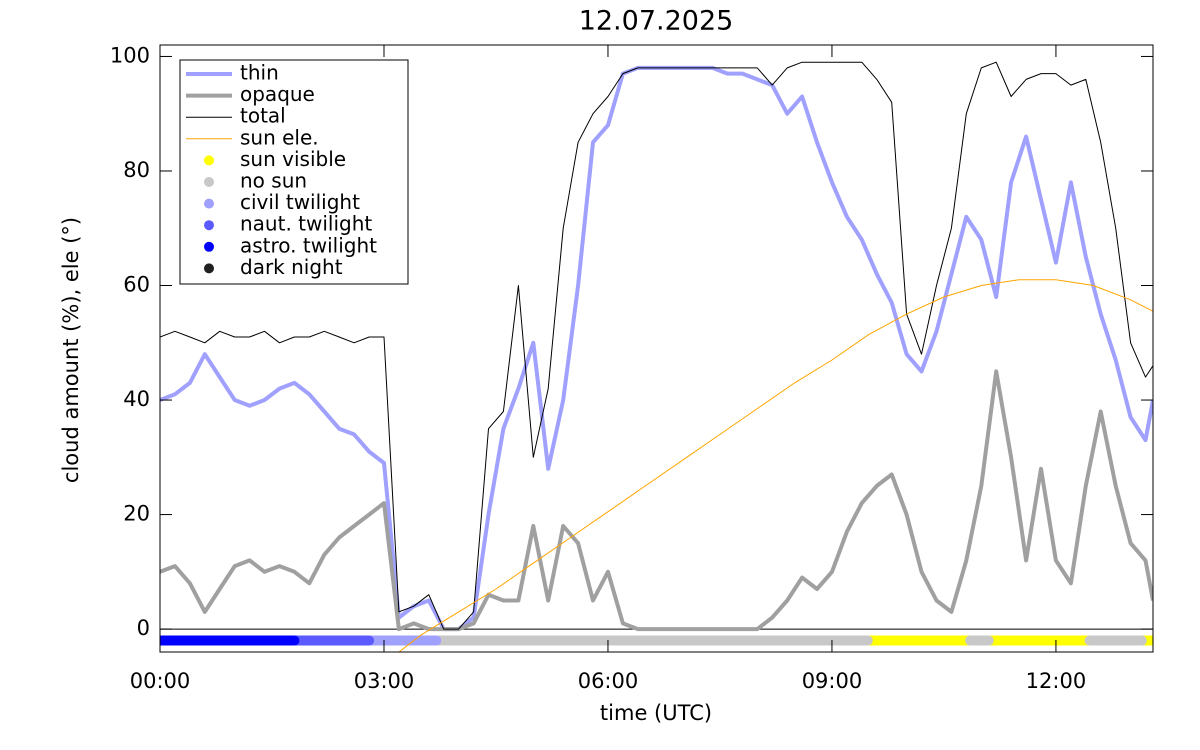  What do you see at coordinates (136, 399) in the screenshot?
I see `y-tick-label: 40` at bounding box center [136, 399].